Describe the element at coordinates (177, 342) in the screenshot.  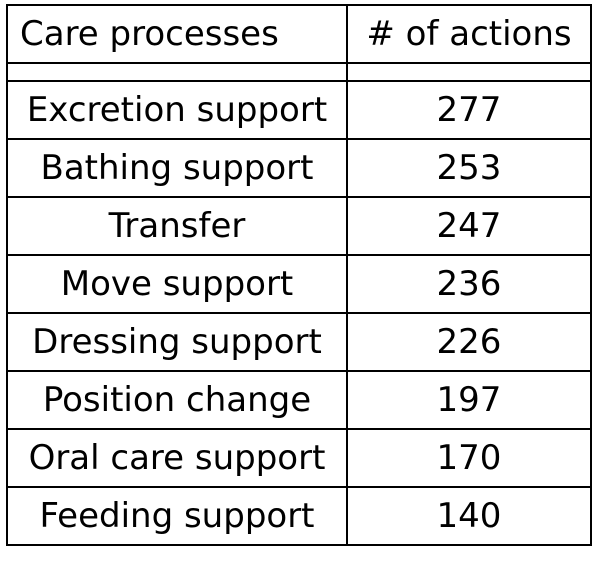
I see `care-process-cell: Dressing support` at that location.